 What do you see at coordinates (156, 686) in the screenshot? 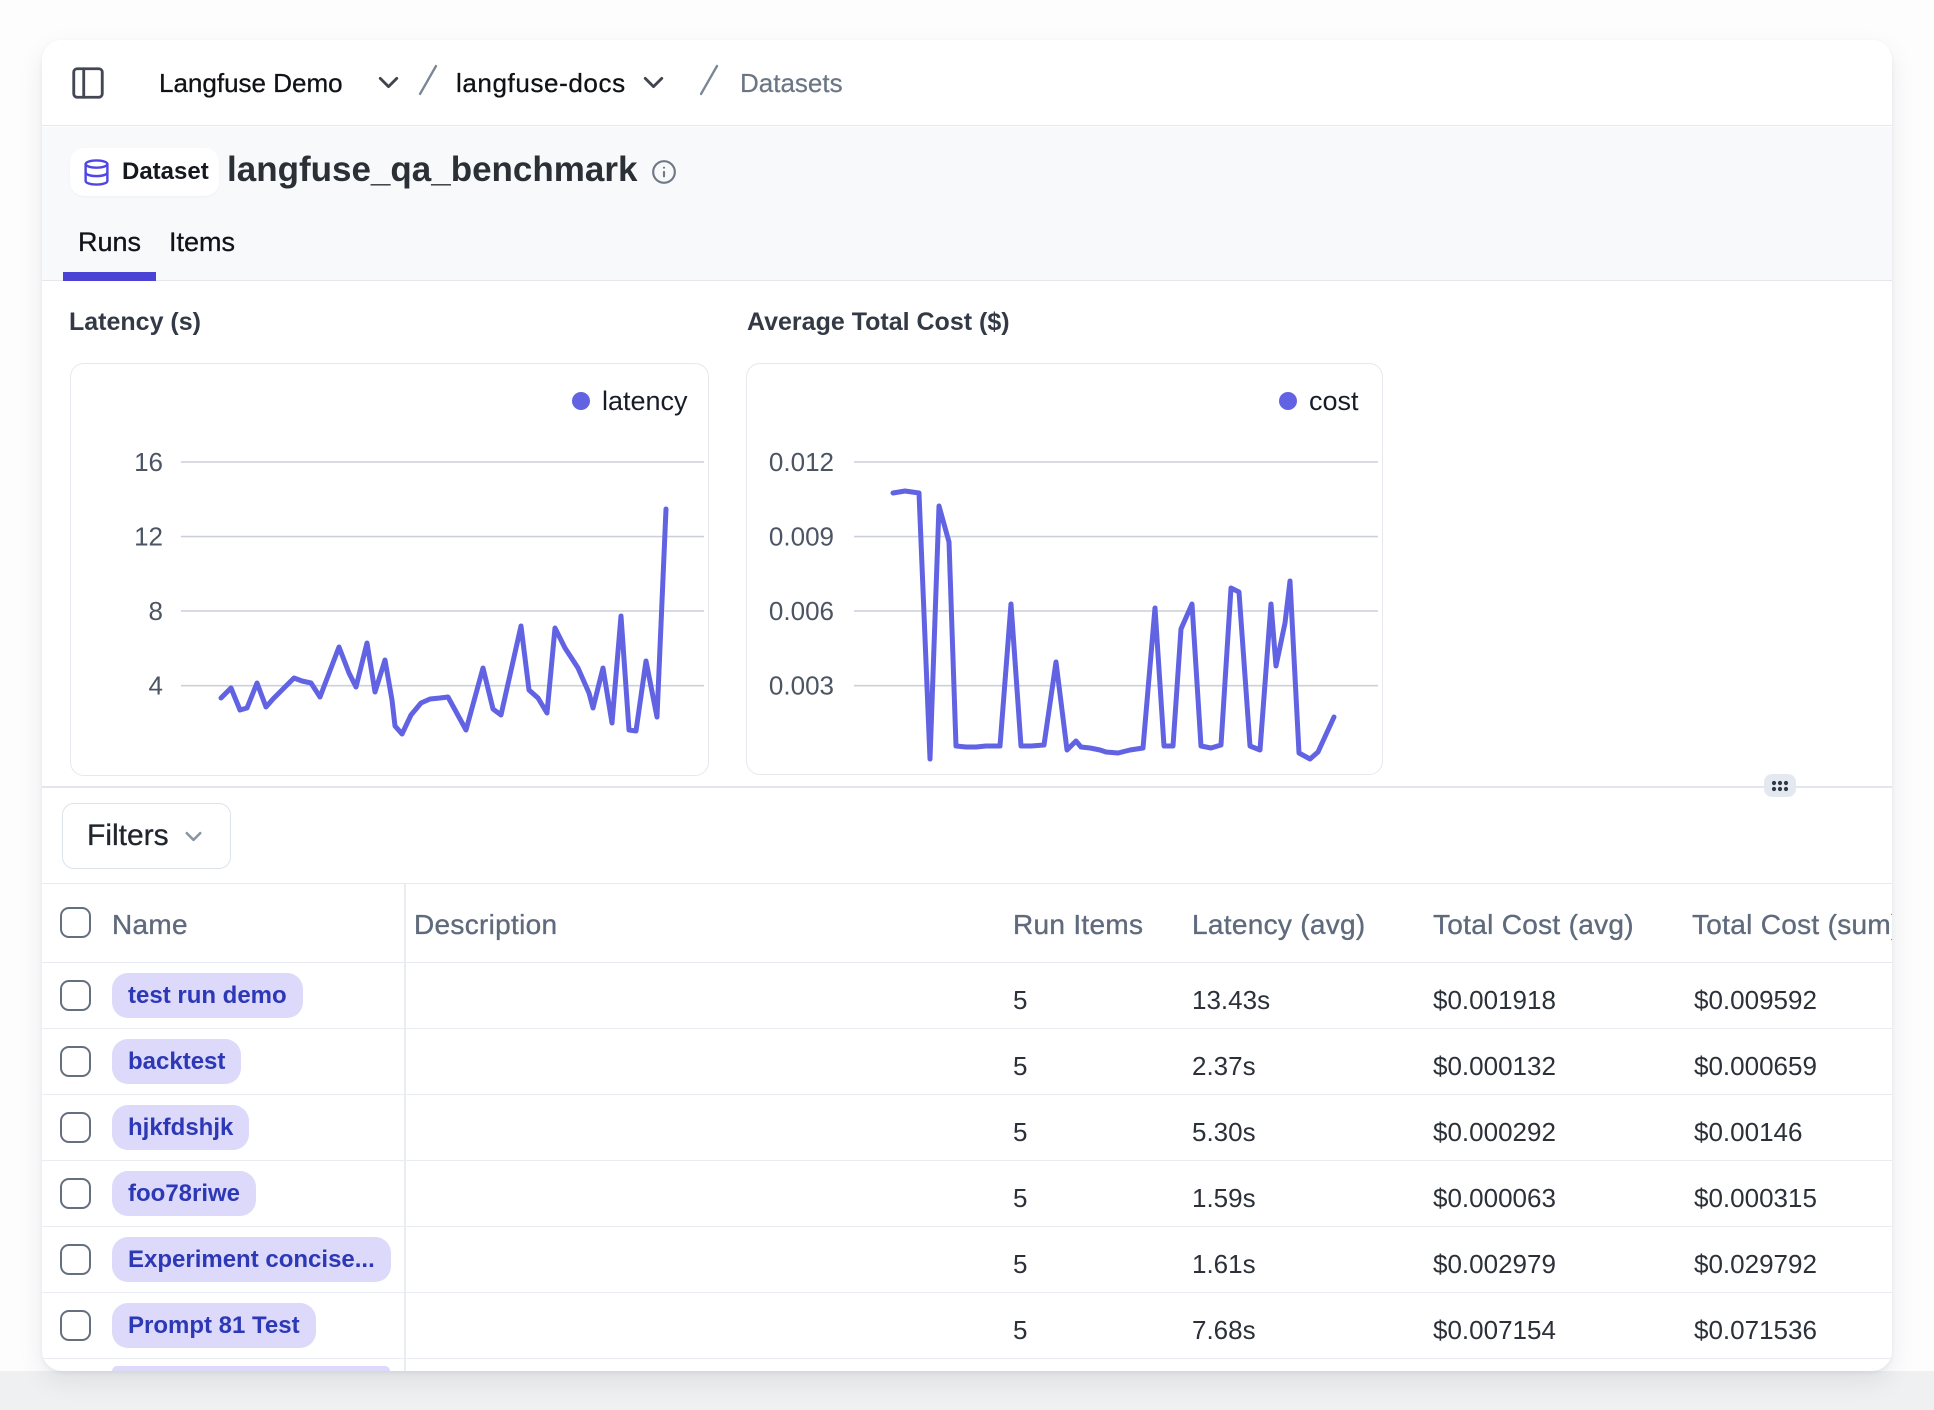
I see `svg-text: 4` at bounding box center [156, 686].